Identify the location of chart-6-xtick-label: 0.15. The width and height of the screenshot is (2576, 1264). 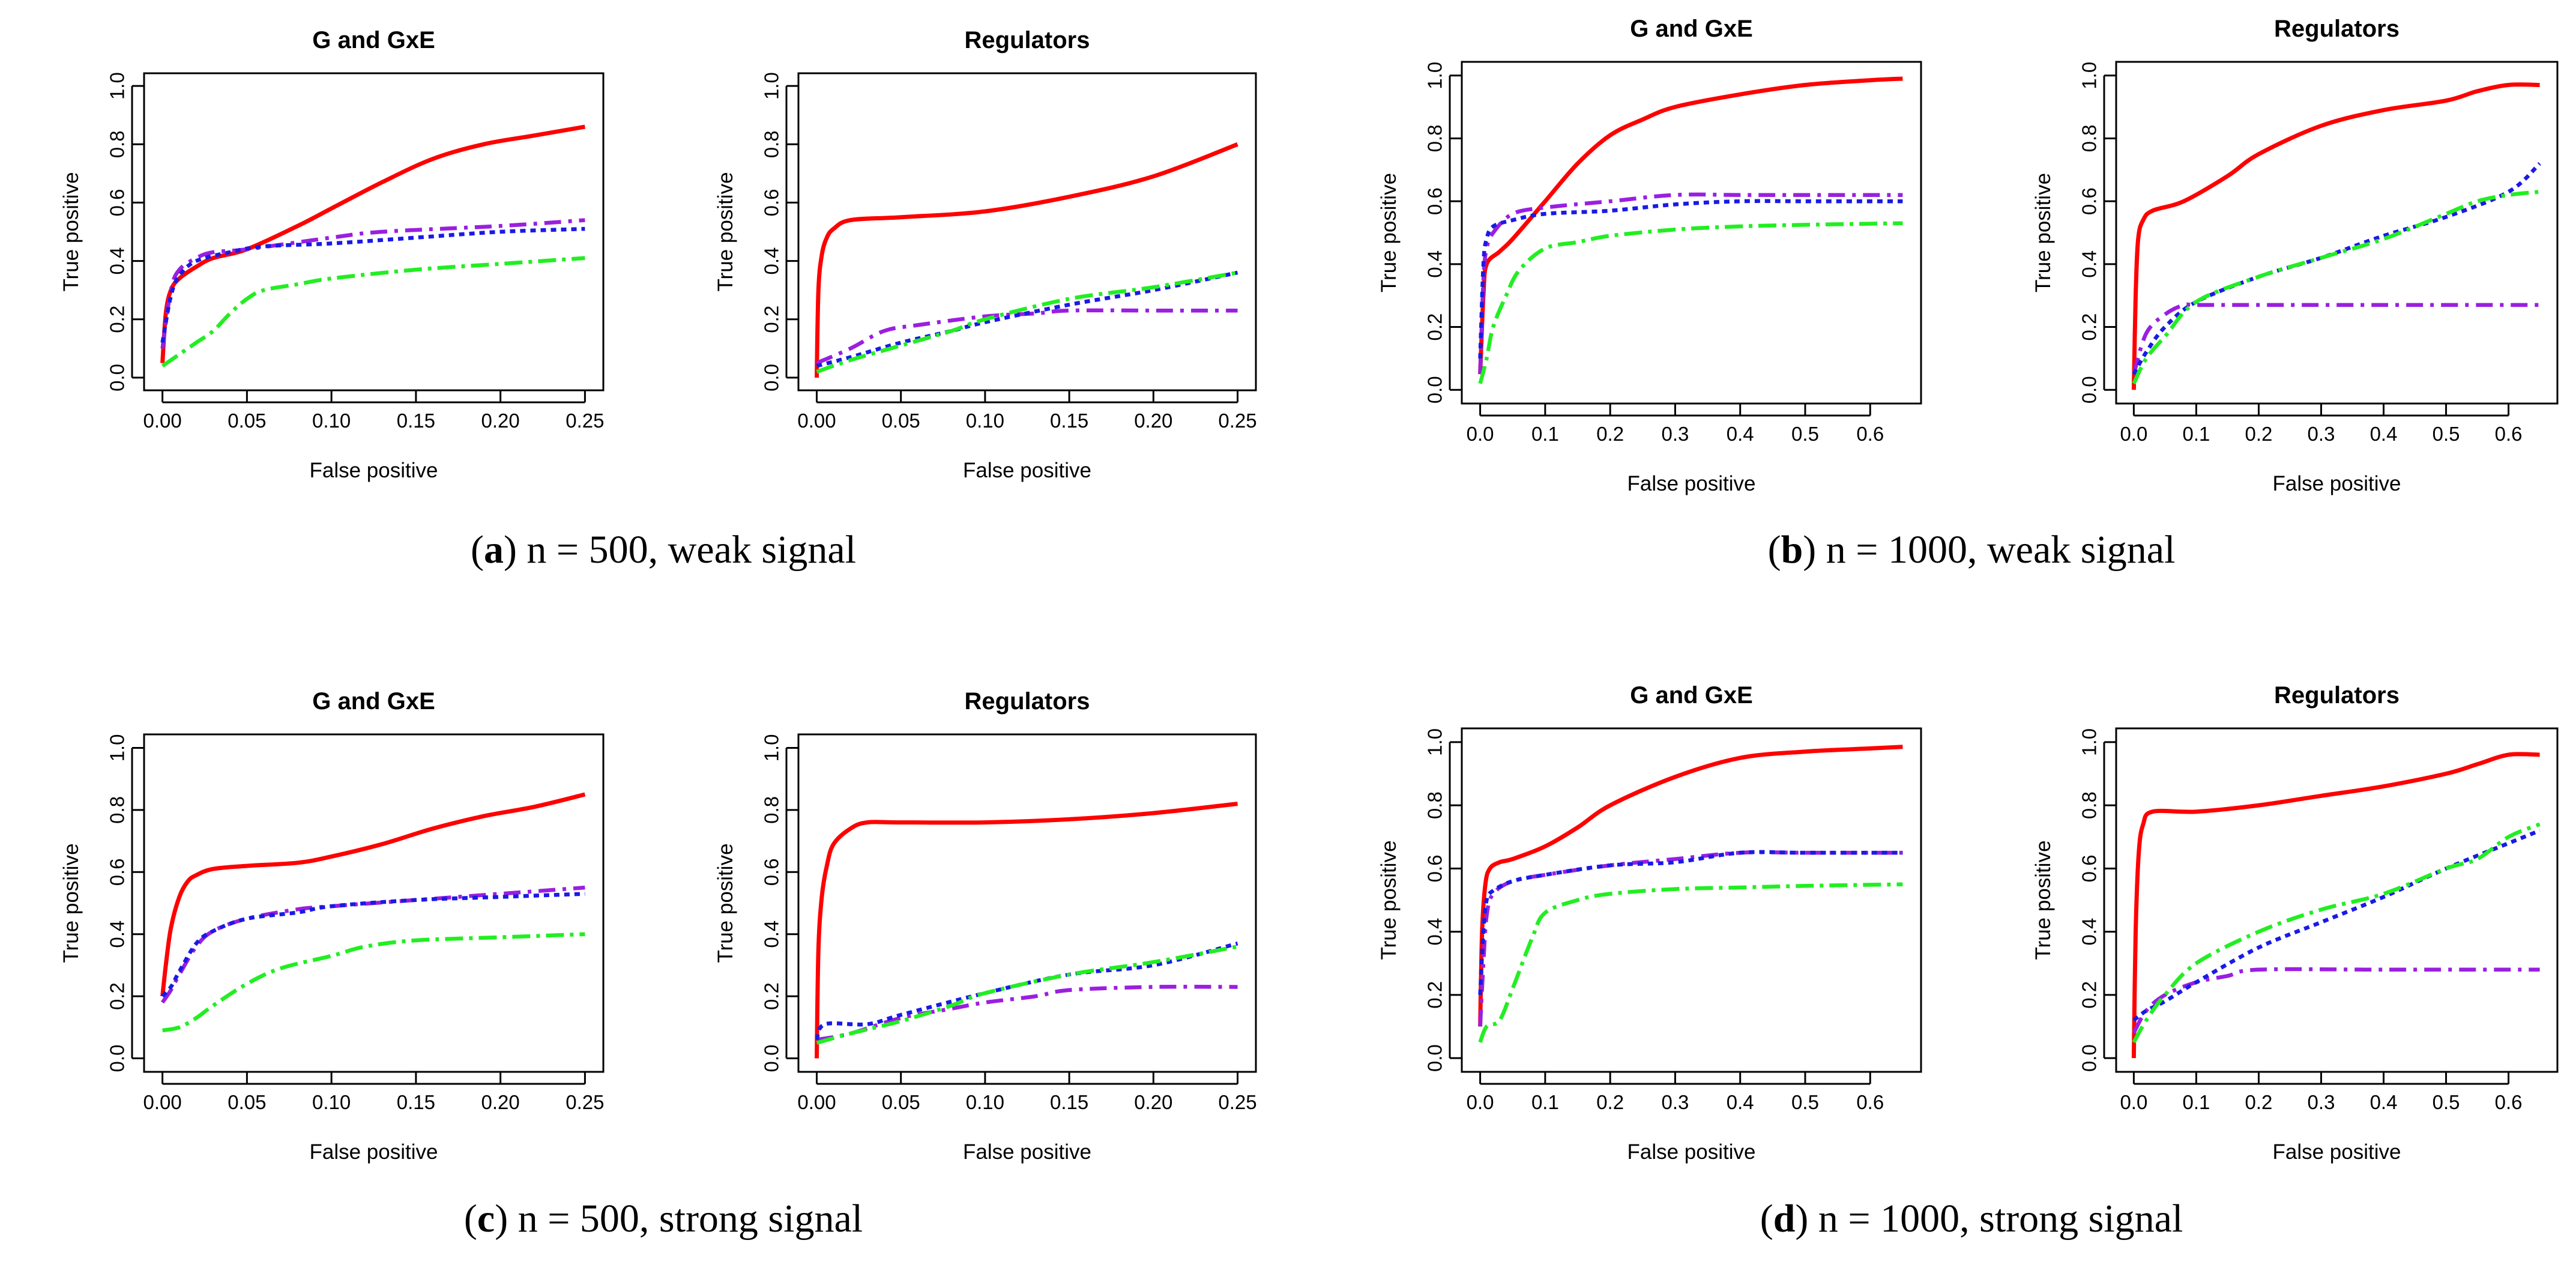
(1069, 1102).